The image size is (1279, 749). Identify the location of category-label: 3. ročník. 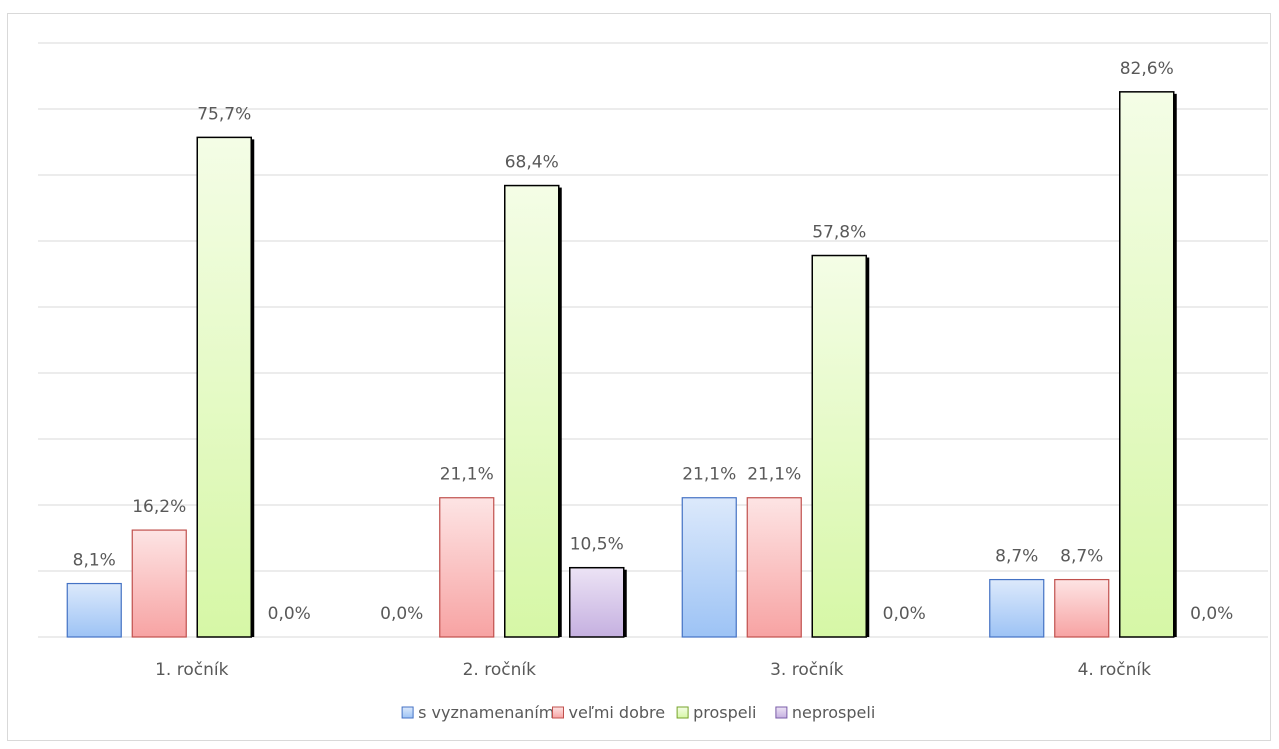
(806, 670).